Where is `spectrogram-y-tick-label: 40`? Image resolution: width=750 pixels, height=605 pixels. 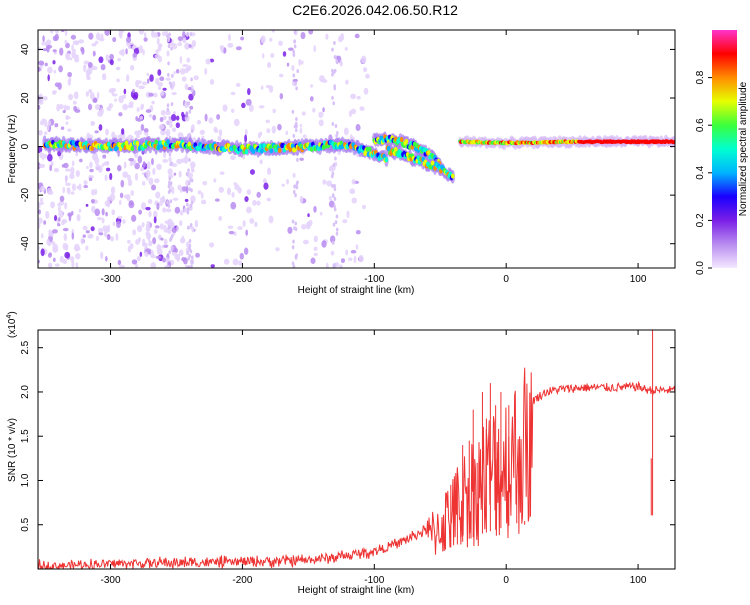
spectrogram-y-tick-label: 40 is located at coordinates (25, 49).